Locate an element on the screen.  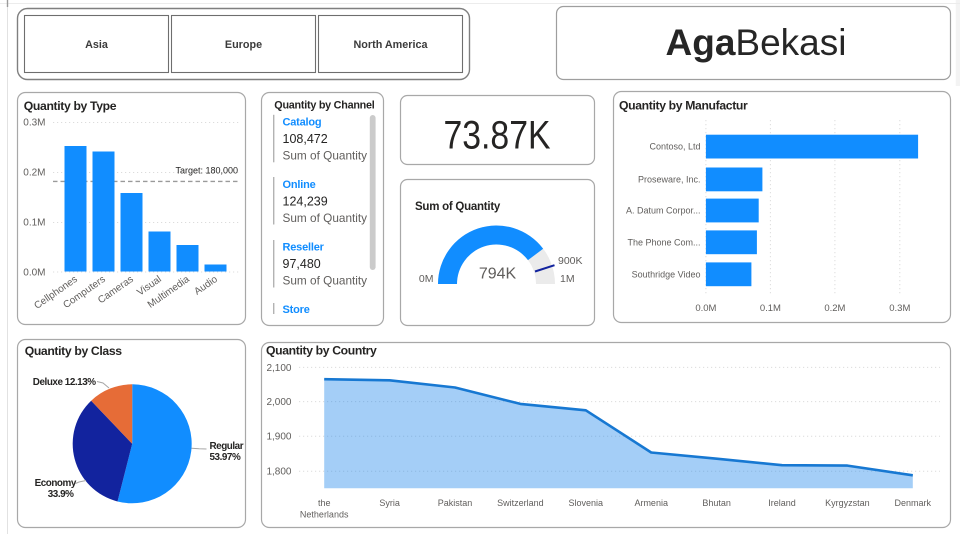
svg-text: Deluxe 12.13% is located at coordinates (64, 382).